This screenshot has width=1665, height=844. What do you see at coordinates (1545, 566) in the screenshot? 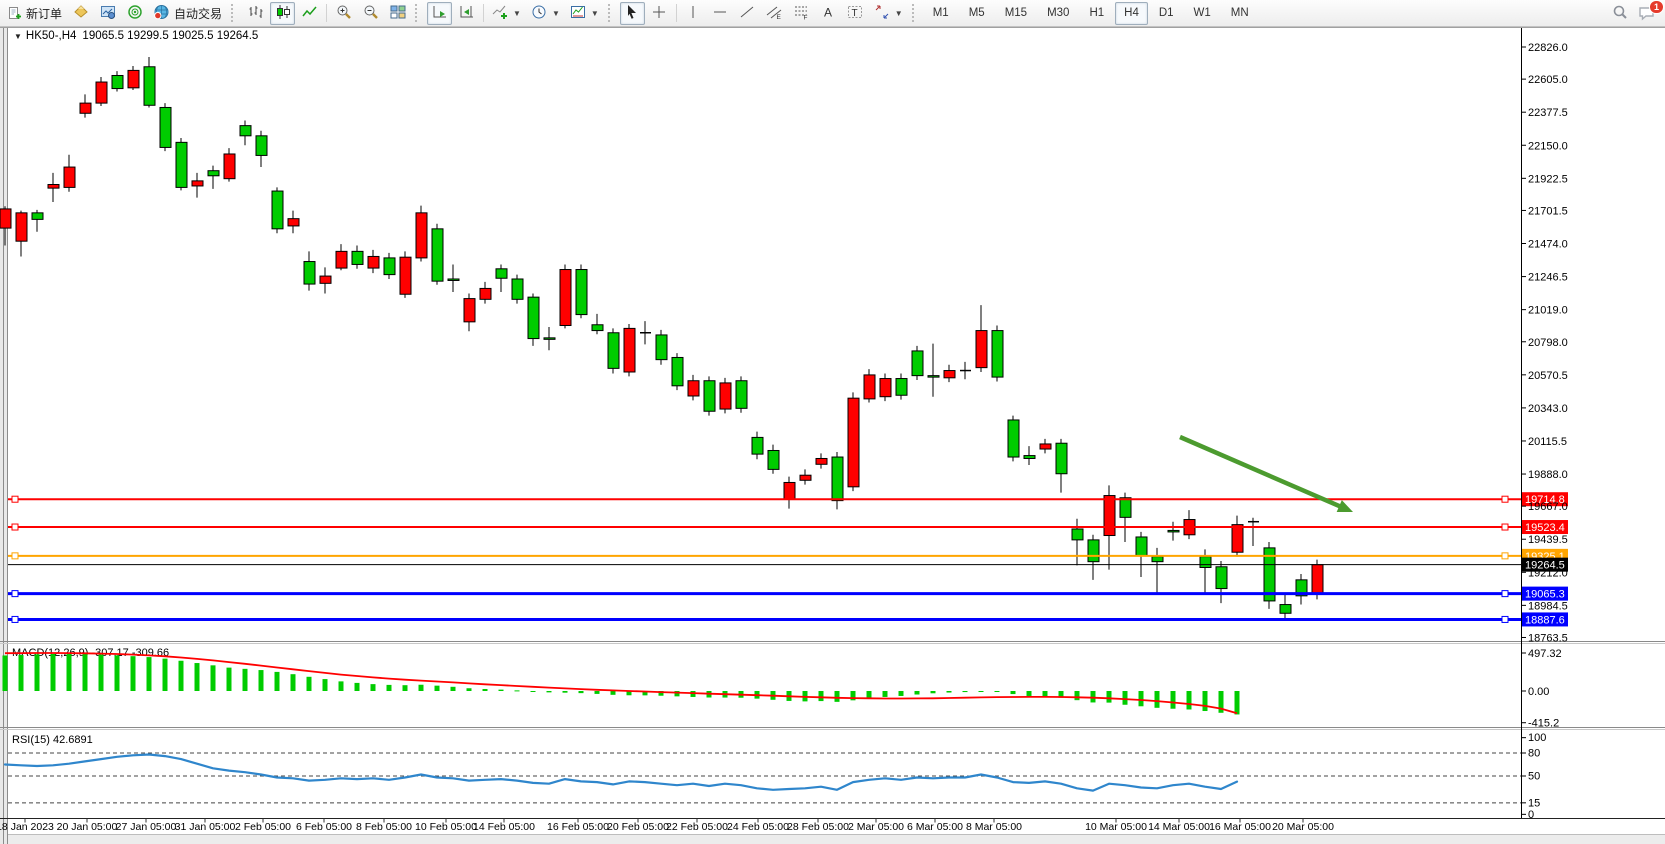
I see `svg-text: 19264.5` at bounding box center [1545, 566].